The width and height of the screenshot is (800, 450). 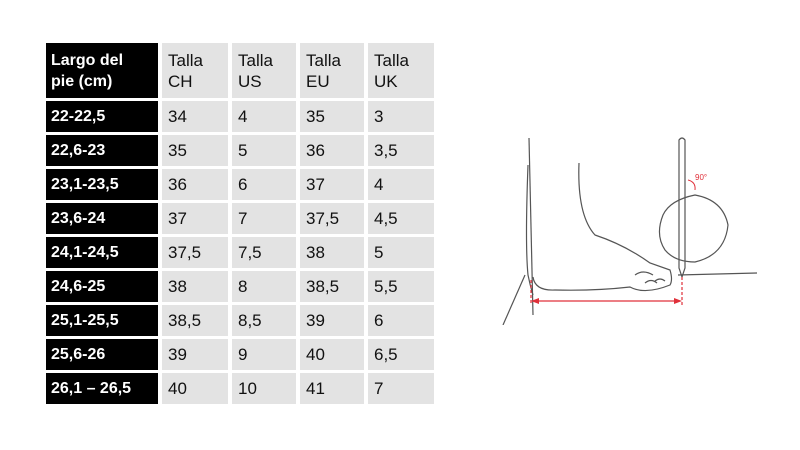 What do you see at coordinates (264, 70) in the screenshot?
I see `header-size-us: Talla US` at bounding box center [264, 70].